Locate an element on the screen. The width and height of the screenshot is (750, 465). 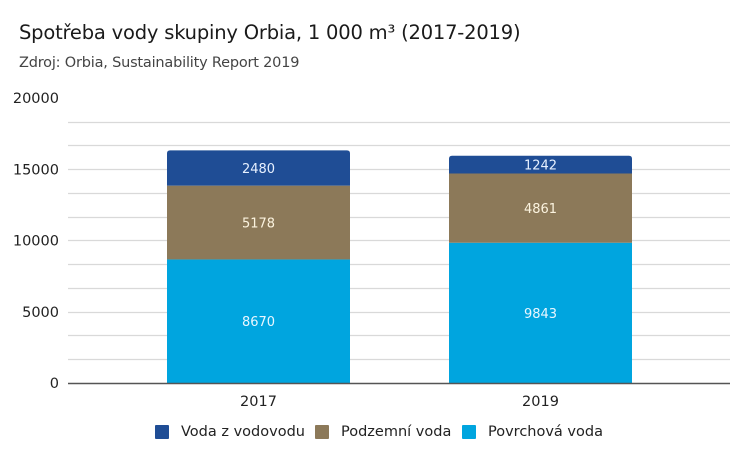
bar-segment-podzemni-voda-2017 is located at coordinates (258, 222).